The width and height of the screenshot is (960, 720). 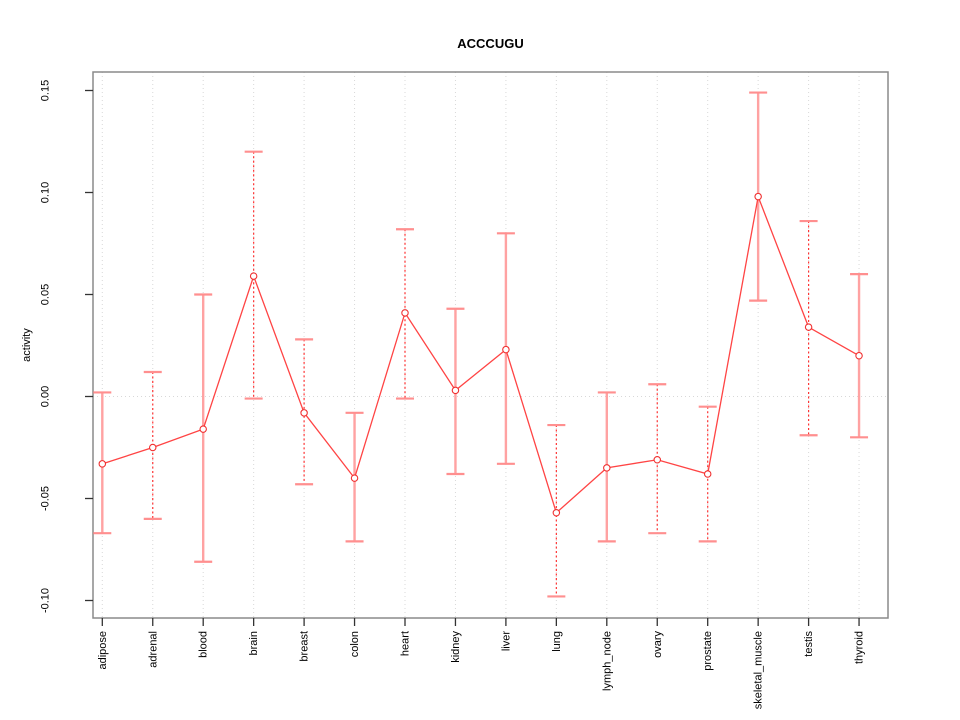 I want to click on y-tick-label: 0.05, so click(x=46, y=294).